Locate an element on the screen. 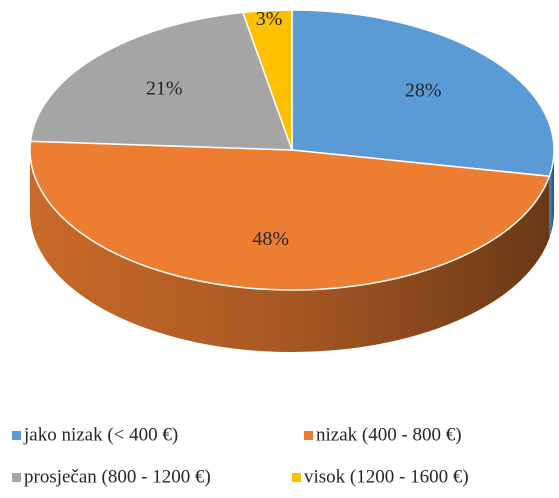  legend-label: jako nizak (< 400 €) is located at coordinates (100, 434).